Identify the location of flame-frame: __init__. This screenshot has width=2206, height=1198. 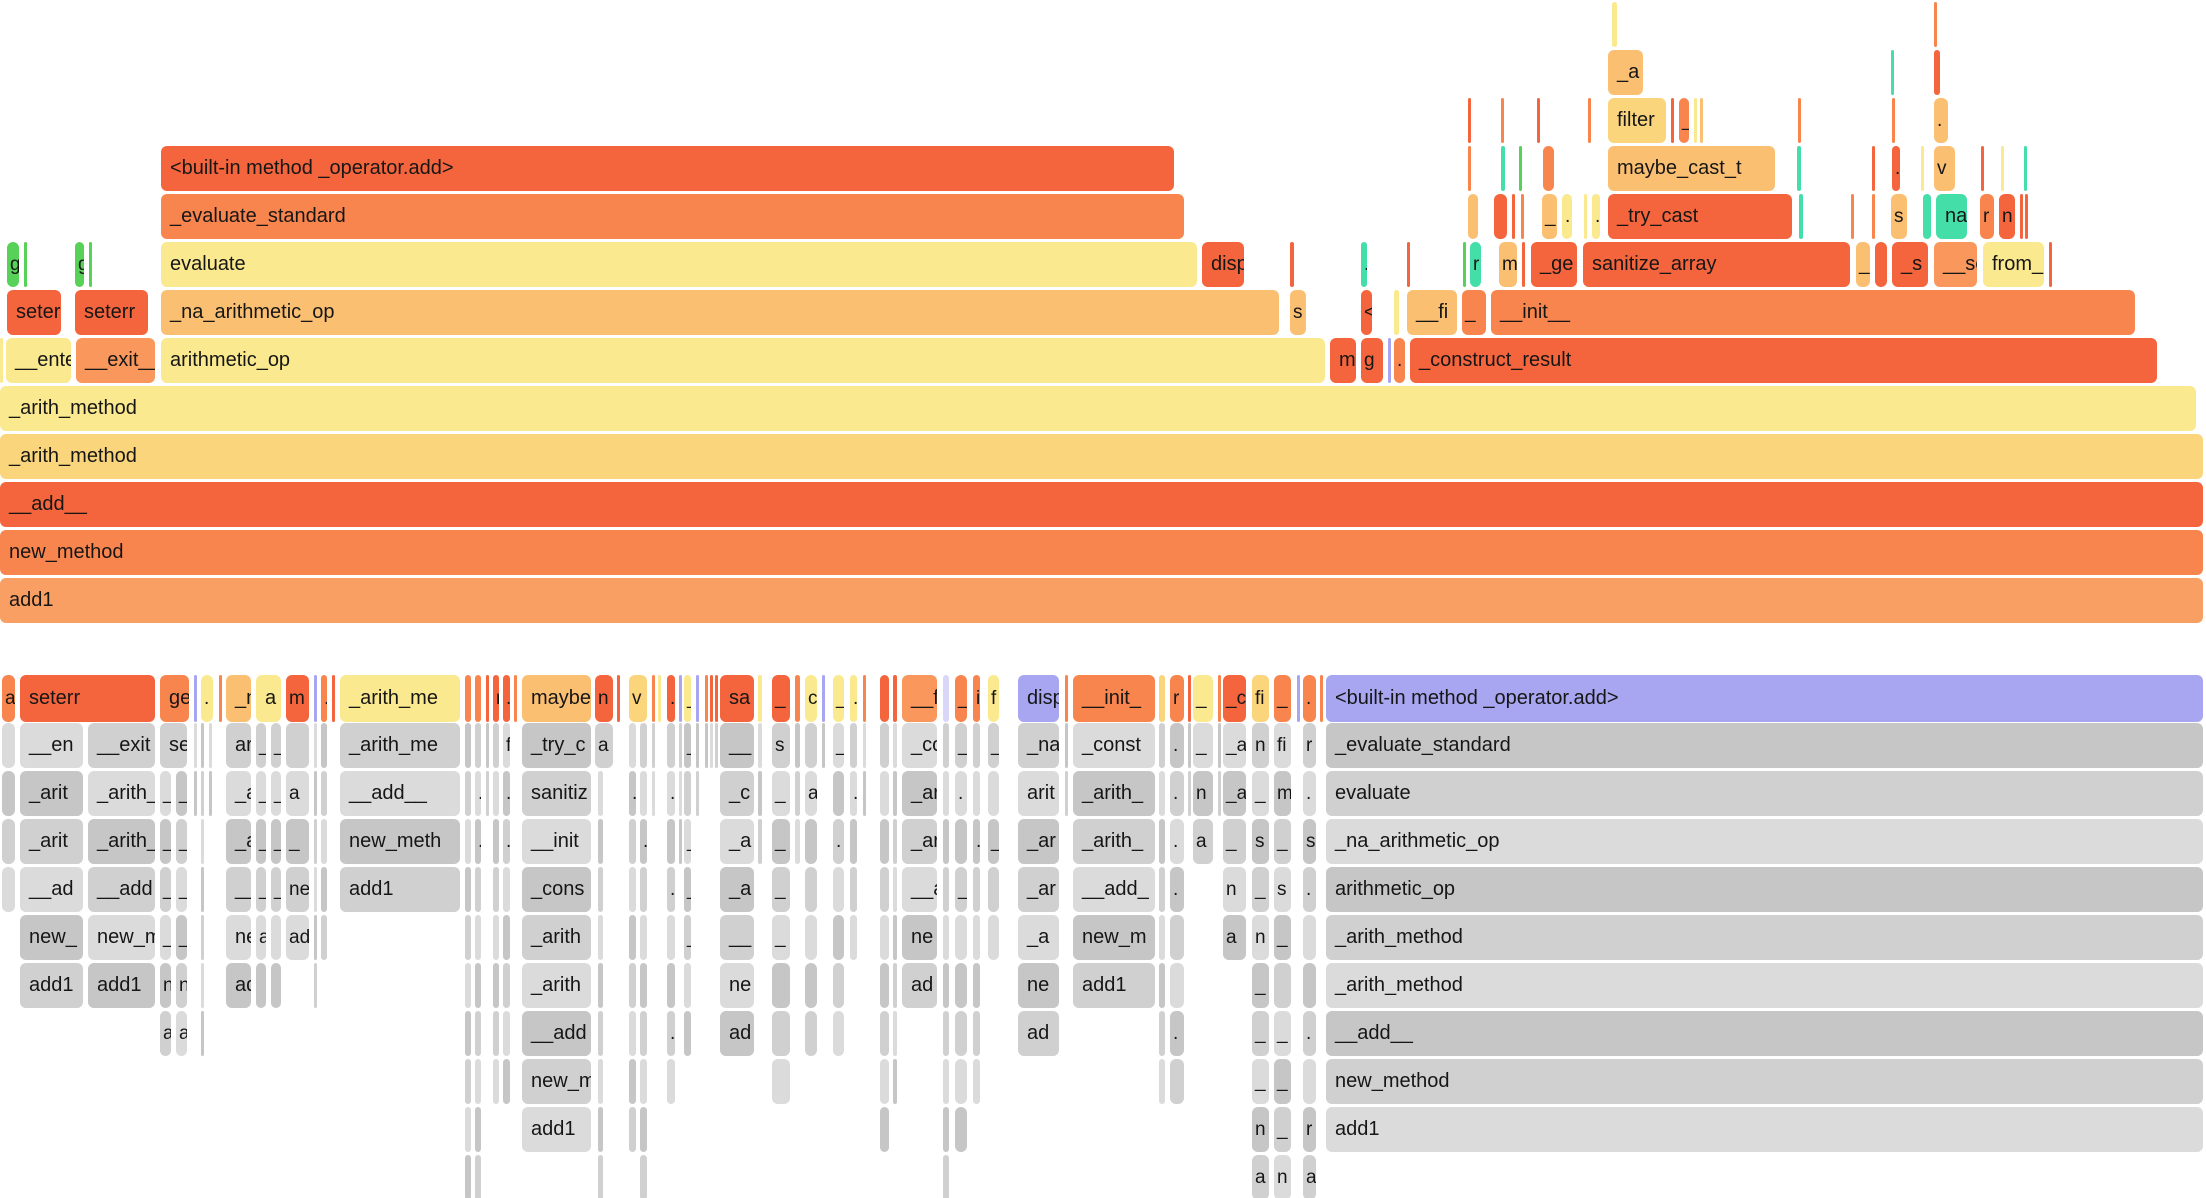
(1813, 312).